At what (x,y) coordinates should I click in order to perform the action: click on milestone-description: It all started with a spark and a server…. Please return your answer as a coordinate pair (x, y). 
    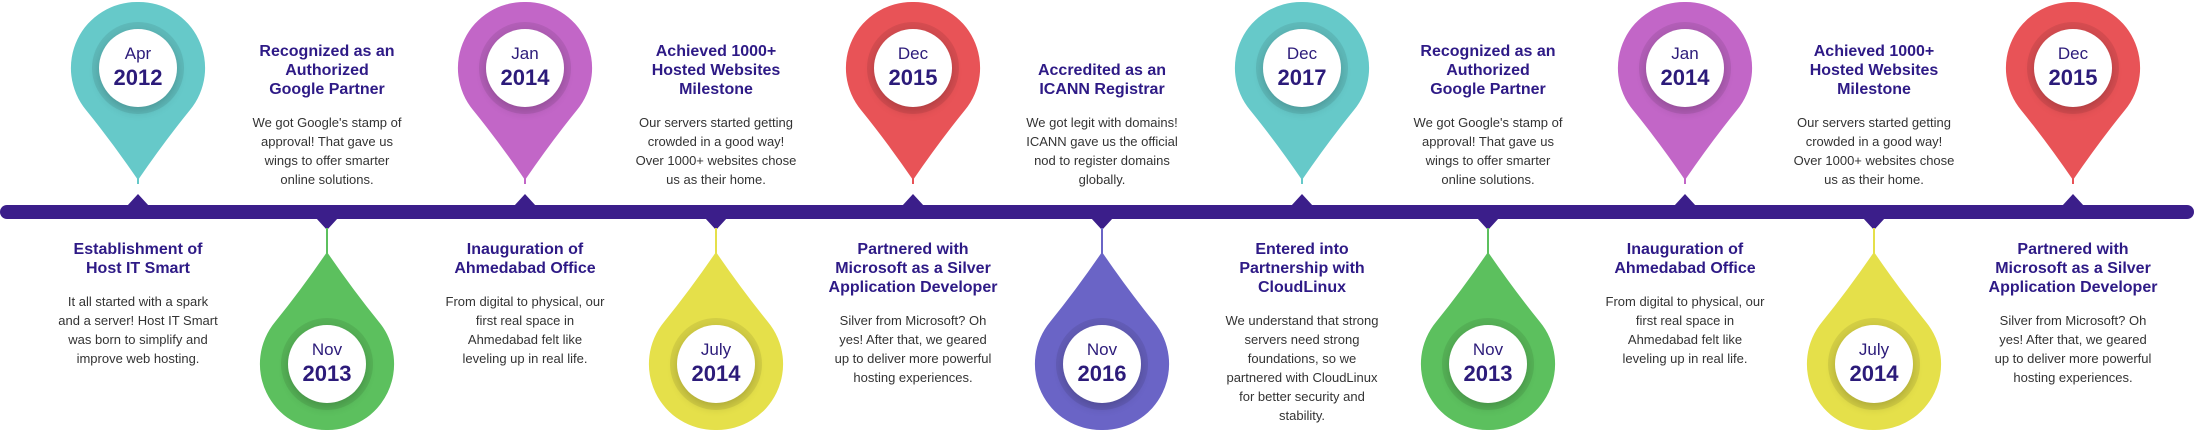
    Looking at the image, I should click on (138, 330).